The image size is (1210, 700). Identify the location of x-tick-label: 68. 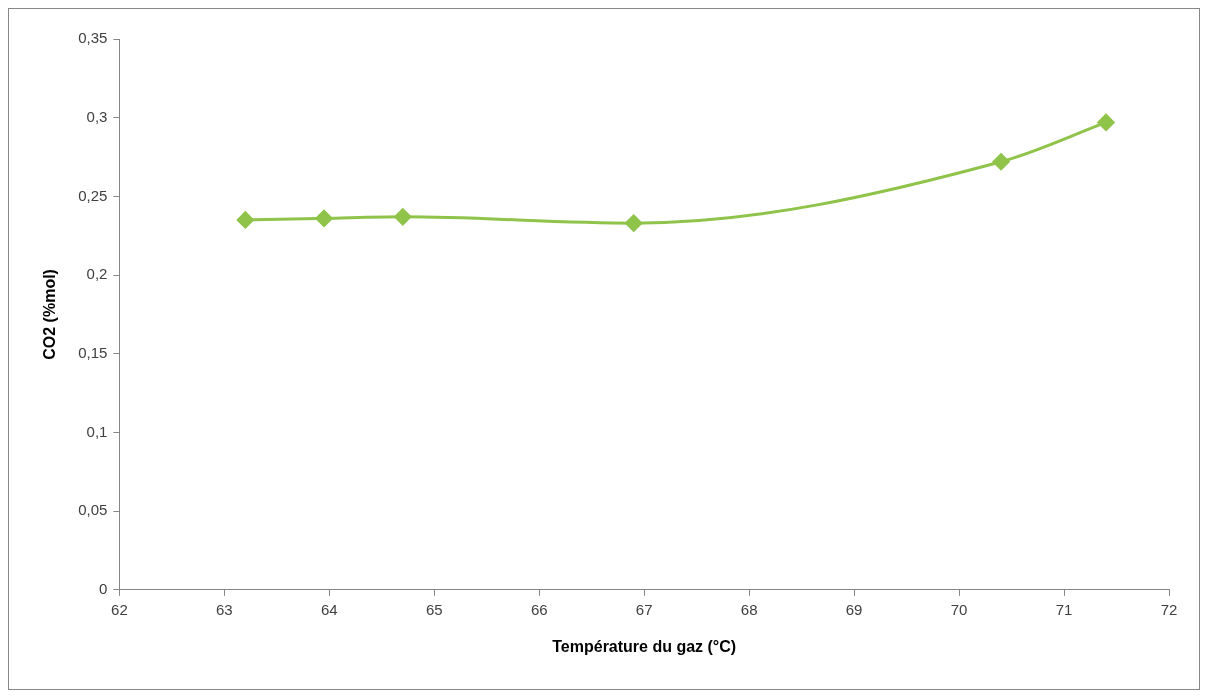
(749, 609).